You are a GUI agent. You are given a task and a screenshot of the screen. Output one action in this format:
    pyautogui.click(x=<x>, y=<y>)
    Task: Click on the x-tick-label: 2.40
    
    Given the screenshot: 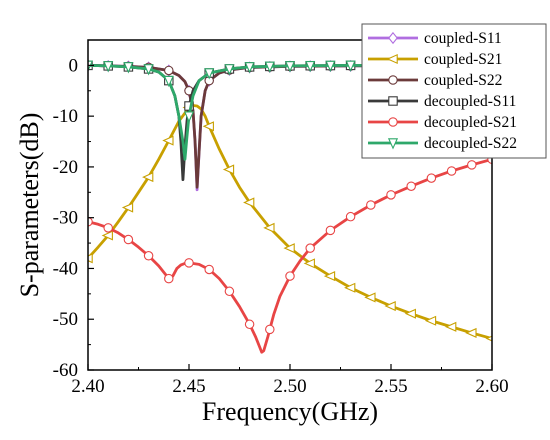 What is the action you would take?
    pyautogui.click(x=87, y=386)
    